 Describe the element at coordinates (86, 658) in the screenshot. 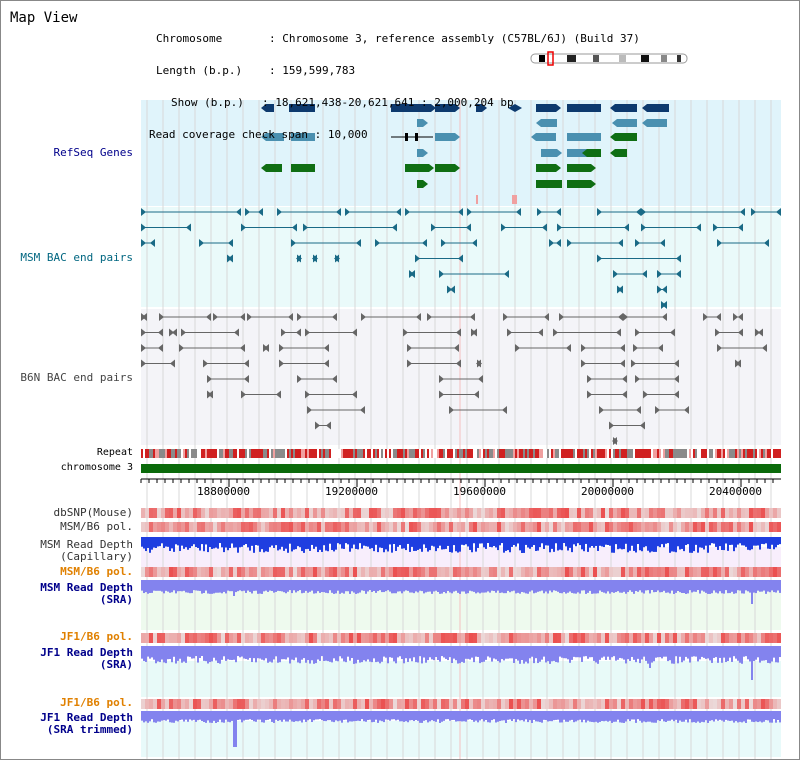

I see `jf1-depth-sra-label: JF1 Read Depth (SRA)` at that location.